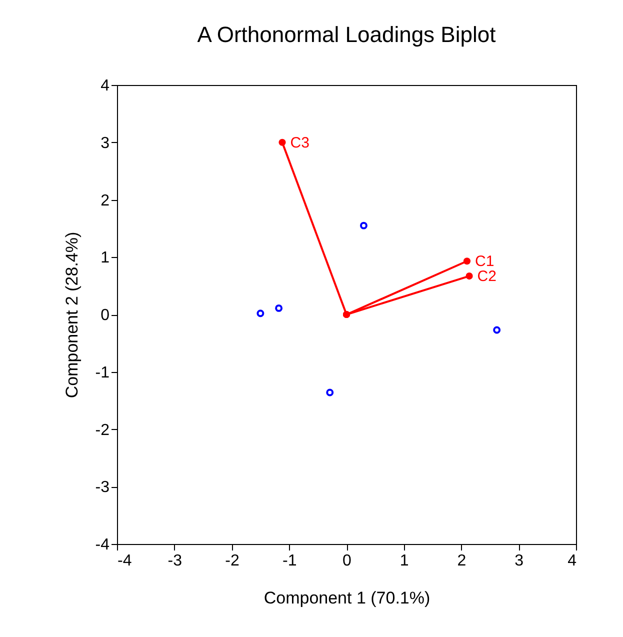 This screenshot has width=623, height=637. Describe the element at coordinates (175, 561) in the screenshot. I see `x-tick-label: -3` at that location.